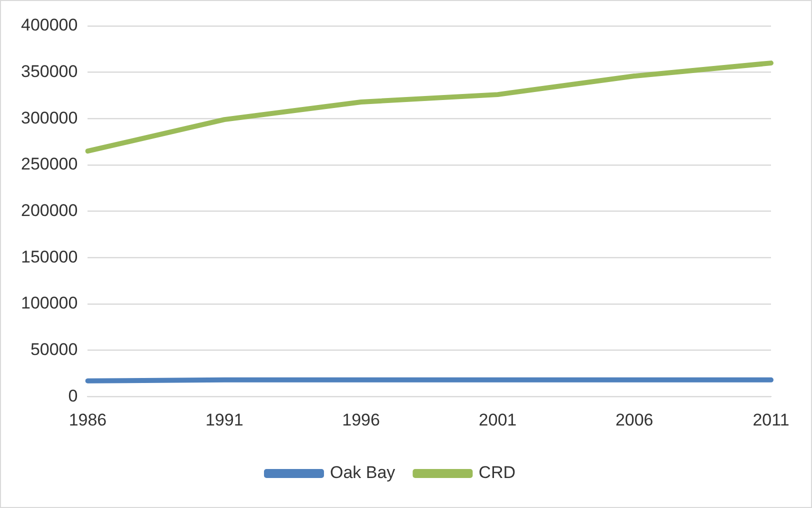 Image resolution: width=812 pixels, height=508 pixels. I want to click on x-tick-label: 1996, so click(361, 420).